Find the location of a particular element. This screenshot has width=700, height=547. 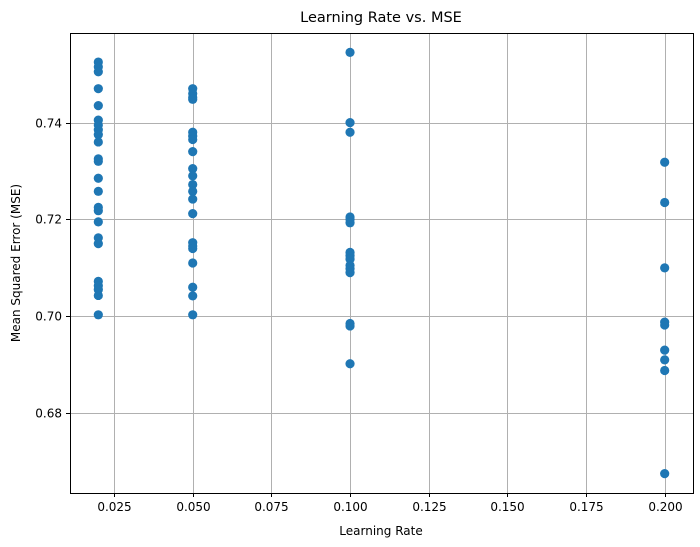

x-tick-label: 0.025 is located at coordinates (114, 507).